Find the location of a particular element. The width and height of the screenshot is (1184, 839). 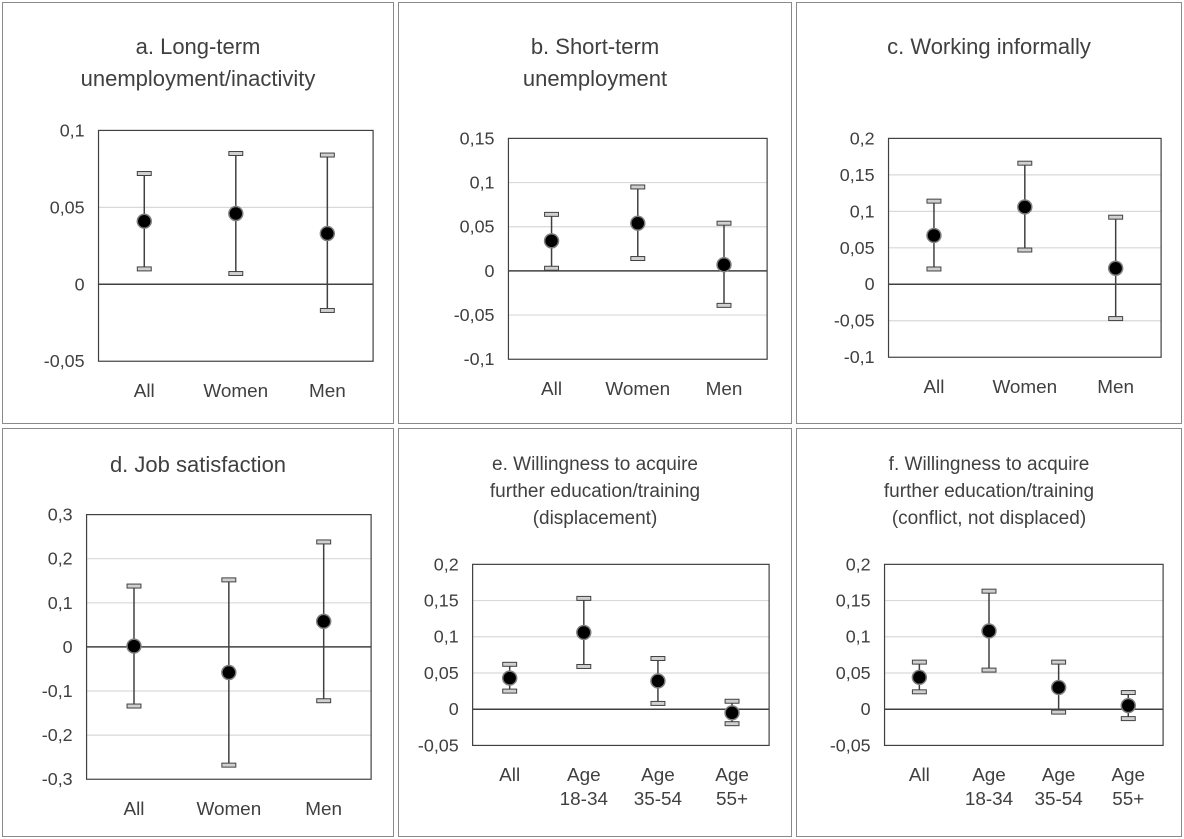

y-tick-label: -0,2 is located at coordinates (57, 735).